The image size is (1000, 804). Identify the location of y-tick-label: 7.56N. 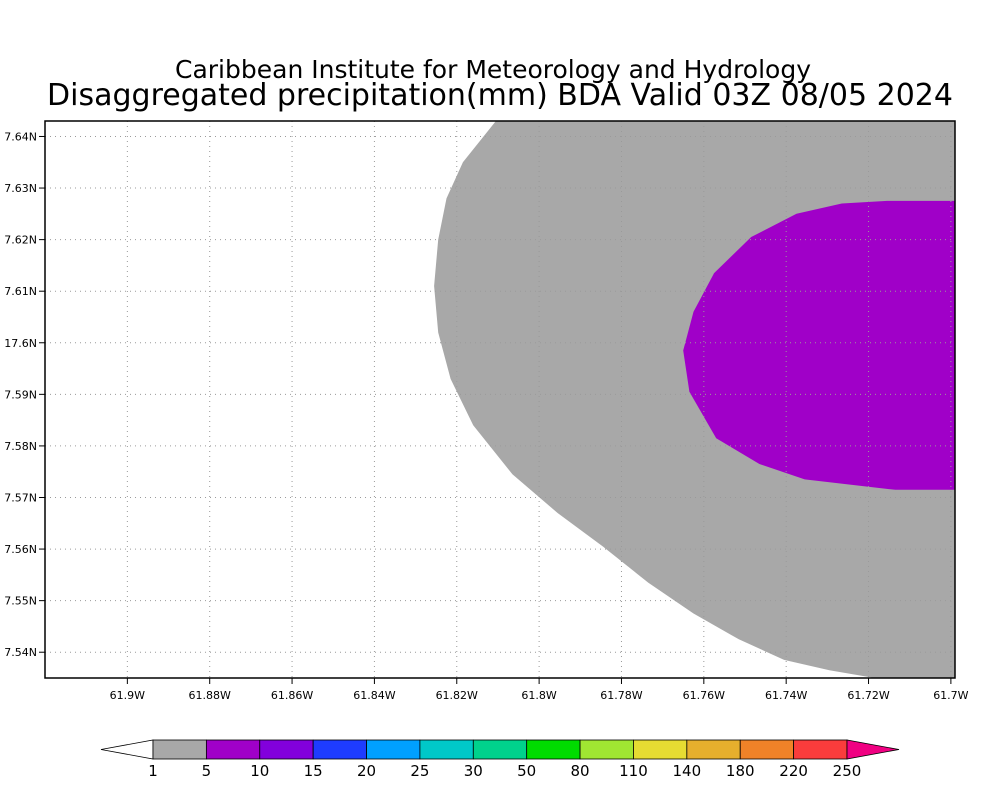
(20, 549).